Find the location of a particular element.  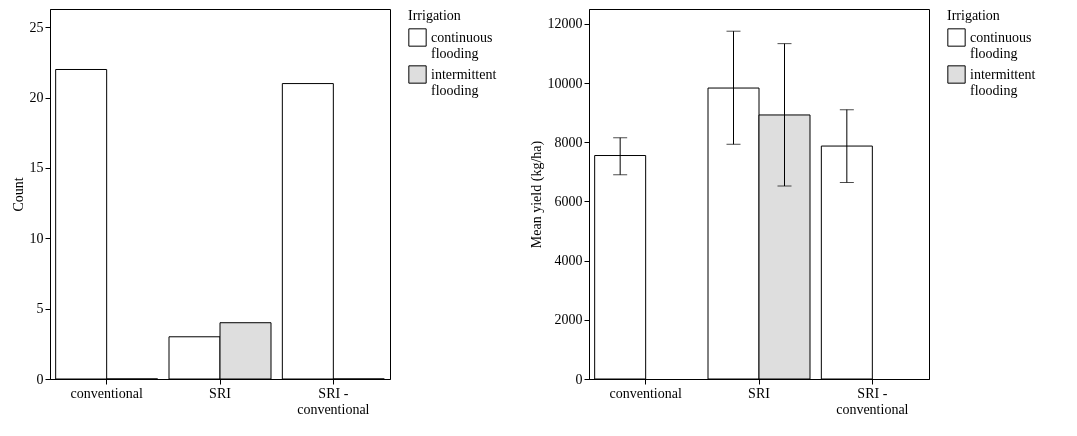

y-tick-label: 15 is located at coordinates (36, 168).